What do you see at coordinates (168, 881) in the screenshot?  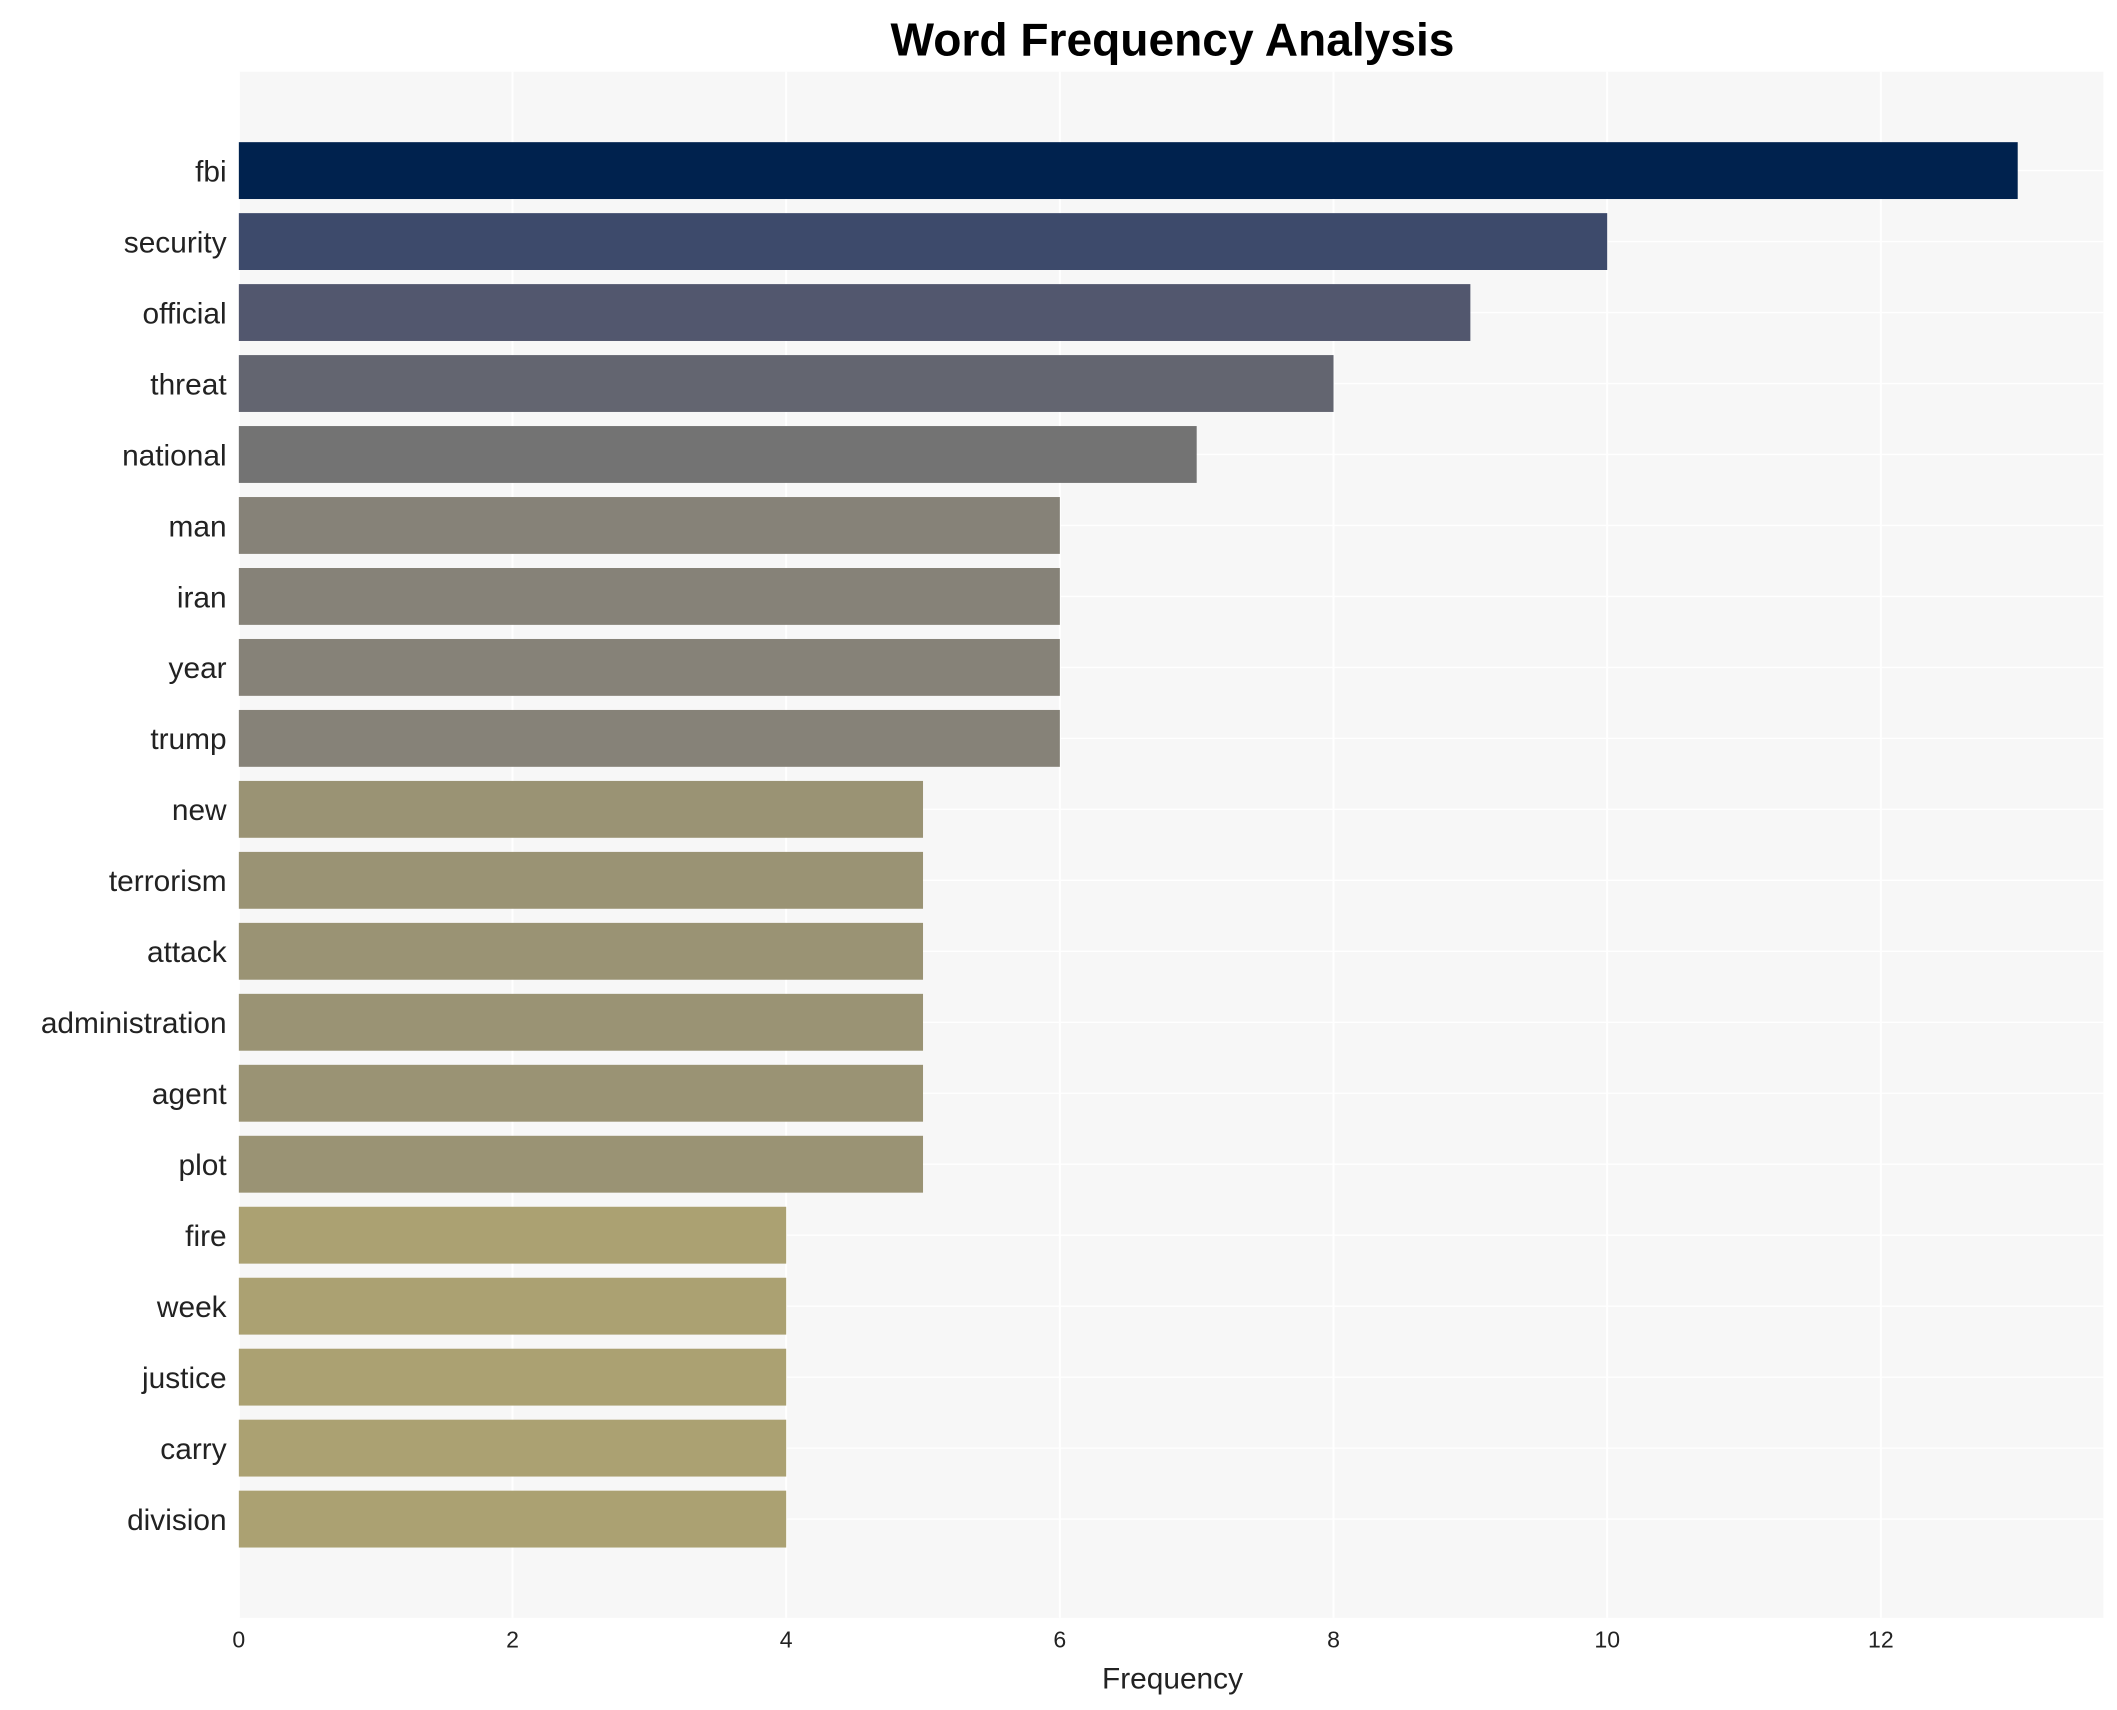 I see `y-tick-label: terrorism` at bounding box center [168, 881].